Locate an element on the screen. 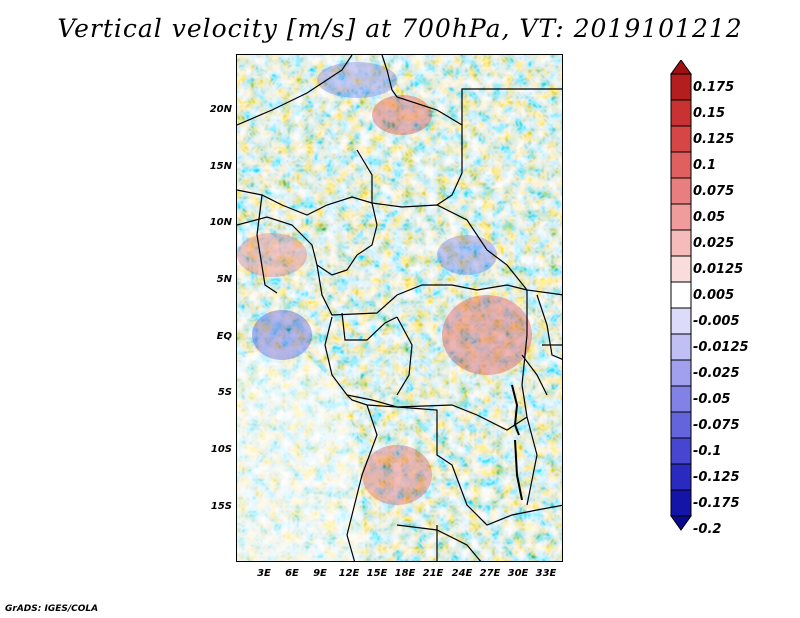  lon-label: 27E is located at coordinates (490, 573).